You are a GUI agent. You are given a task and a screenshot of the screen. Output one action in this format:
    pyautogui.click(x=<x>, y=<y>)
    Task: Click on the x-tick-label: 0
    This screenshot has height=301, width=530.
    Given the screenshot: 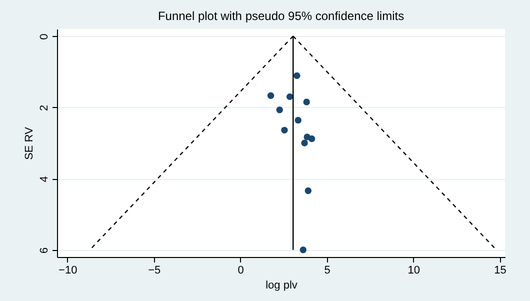 What is the action you would take?
    pyautogui.click(x=241, y=270)
    